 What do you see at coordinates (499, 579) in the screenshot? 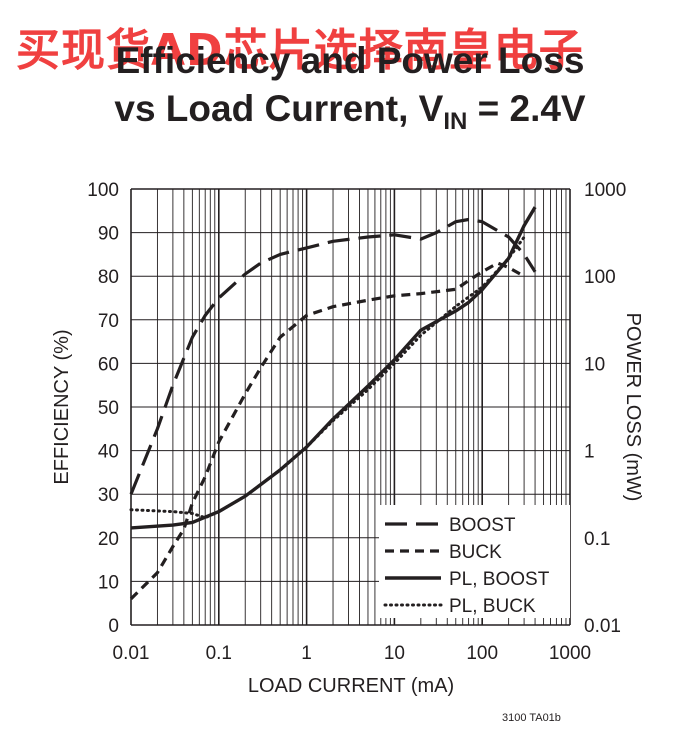
I see `legend-label: PL, BOOST` at bounding box center [499, 579].